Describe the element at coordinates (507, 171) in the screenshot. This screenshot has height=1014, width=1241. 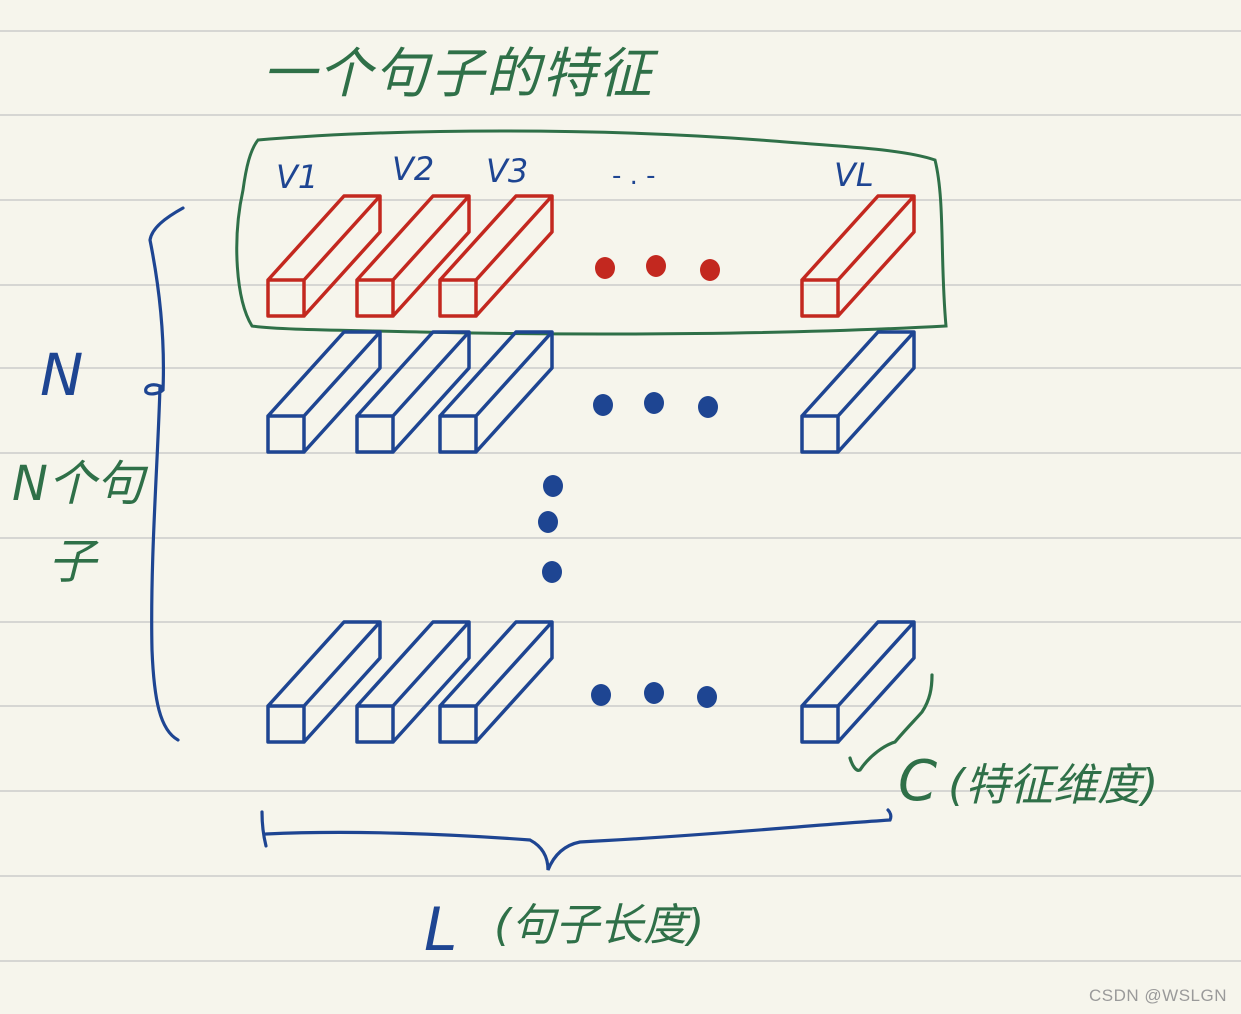
I see `v3-label: V3` at that location.